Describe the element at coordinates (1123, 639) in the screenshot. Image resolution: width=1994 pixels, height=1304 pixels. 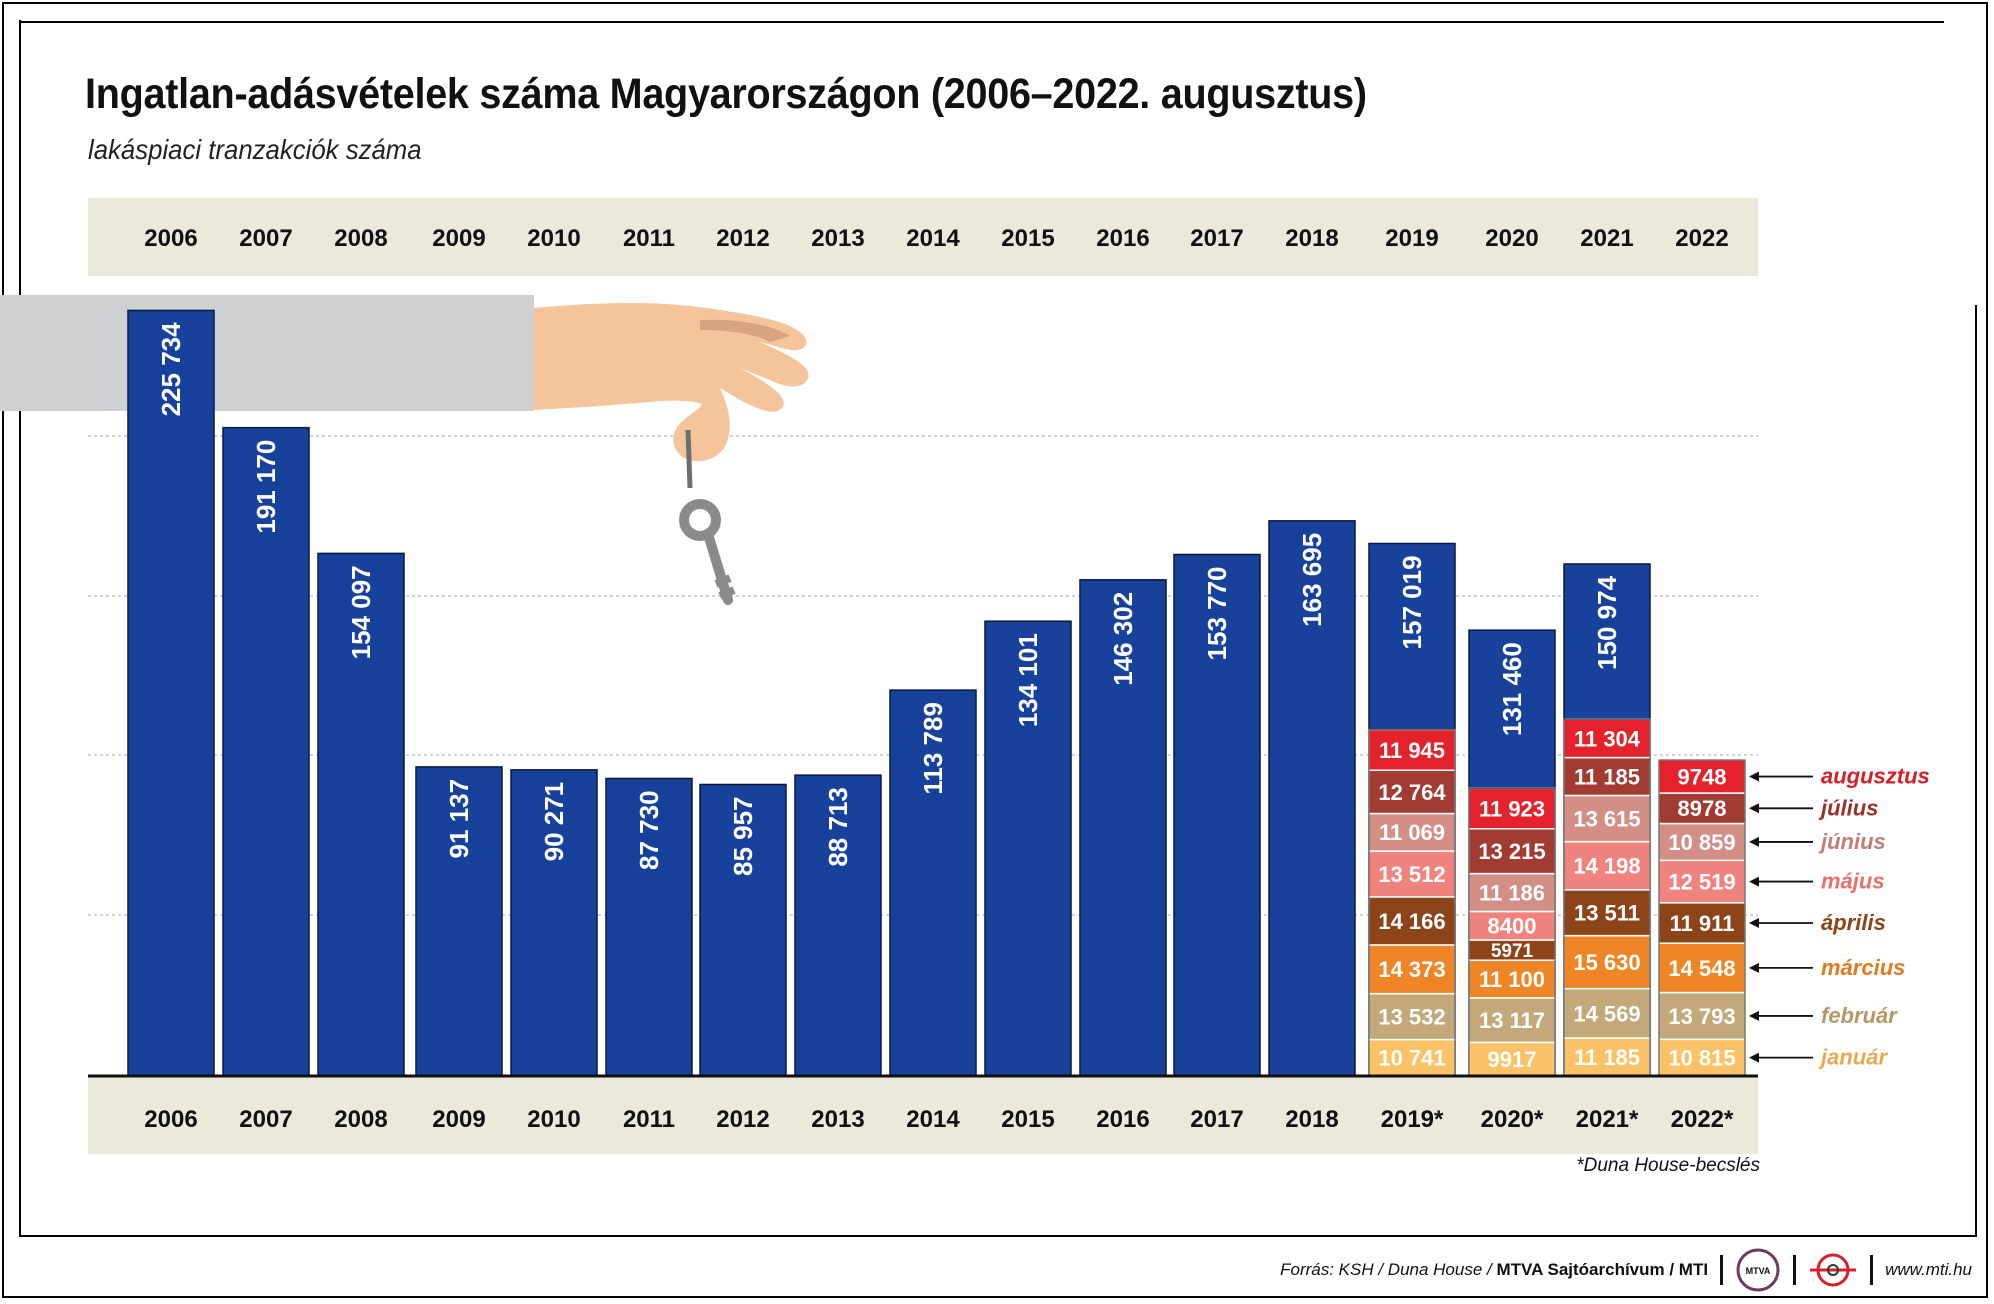
I see `bar-value-label: 146 302` at that location.